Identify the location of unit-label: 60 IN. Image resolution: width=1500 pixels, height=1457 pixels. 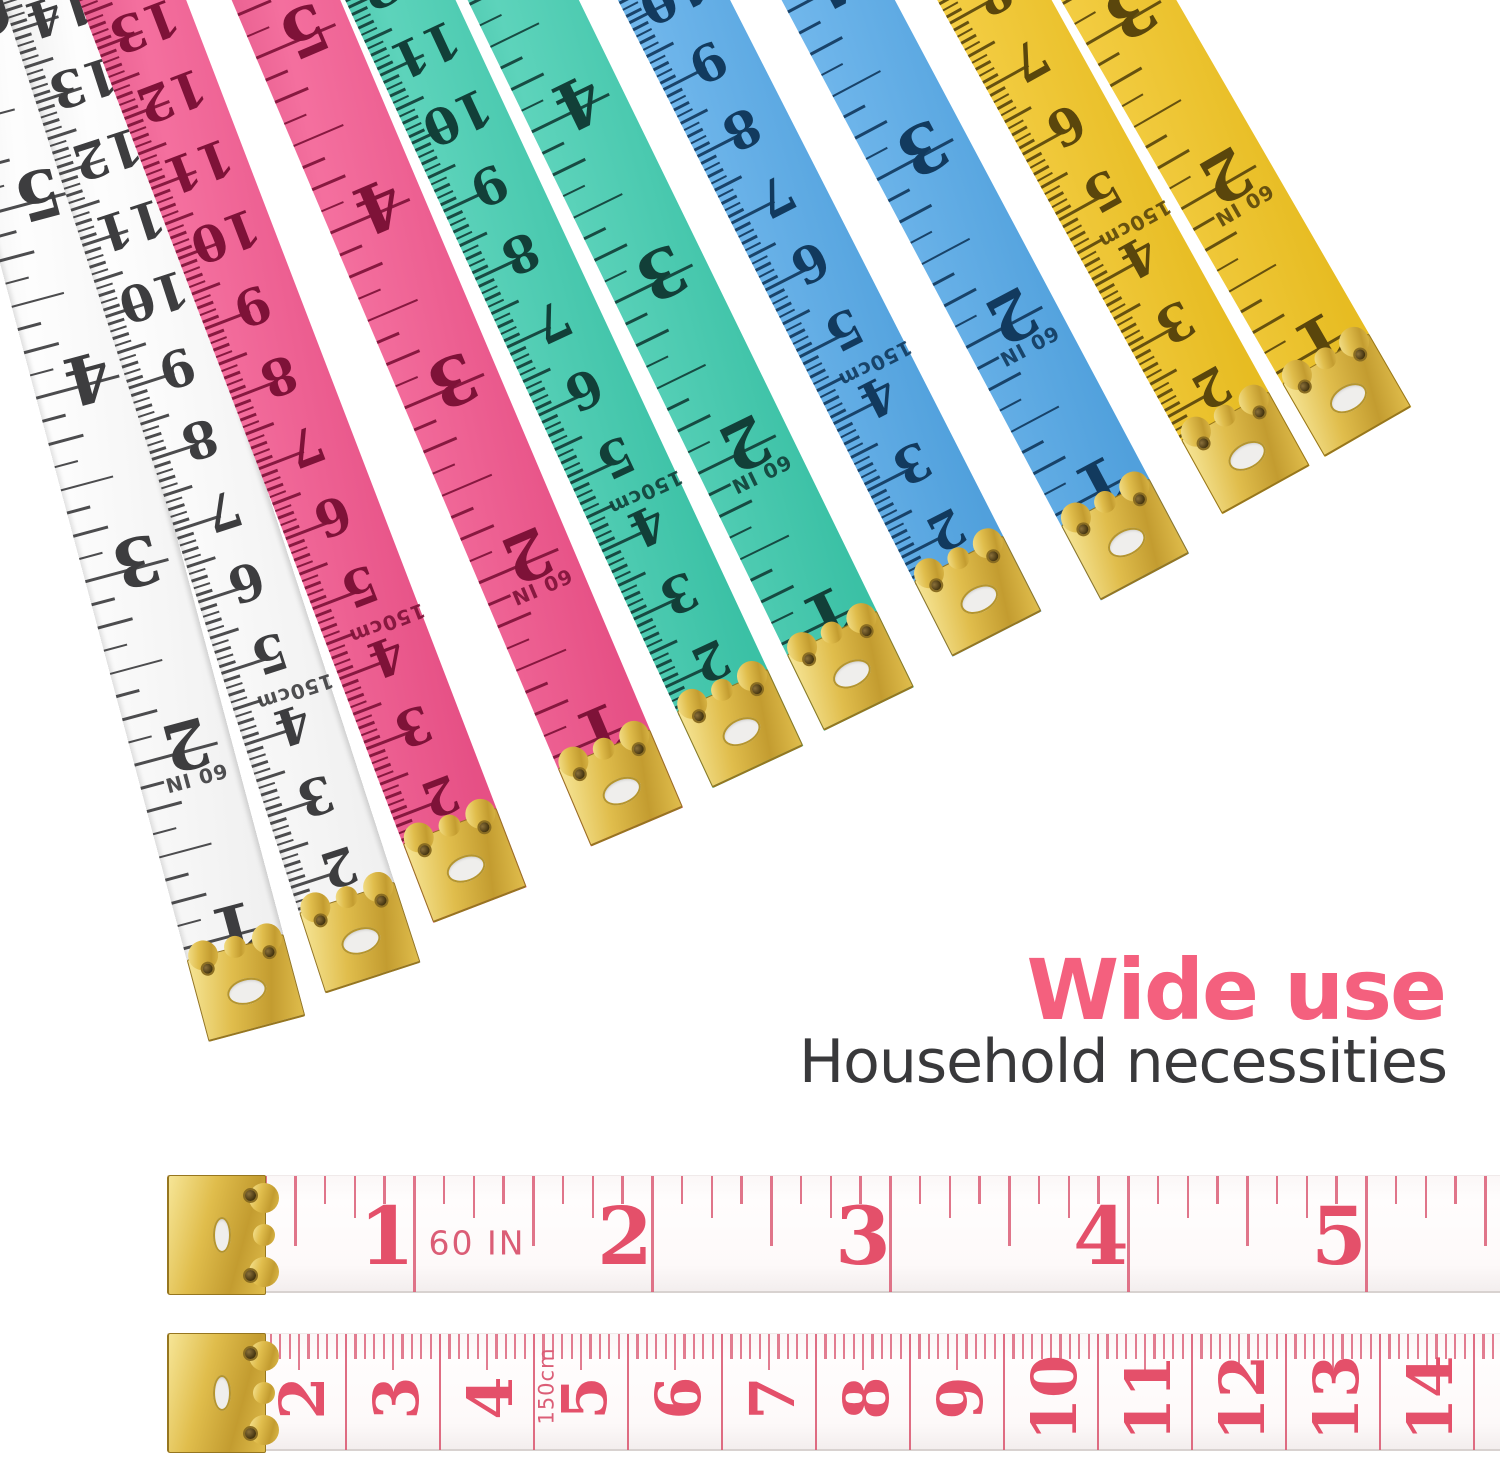
(477, 1243).